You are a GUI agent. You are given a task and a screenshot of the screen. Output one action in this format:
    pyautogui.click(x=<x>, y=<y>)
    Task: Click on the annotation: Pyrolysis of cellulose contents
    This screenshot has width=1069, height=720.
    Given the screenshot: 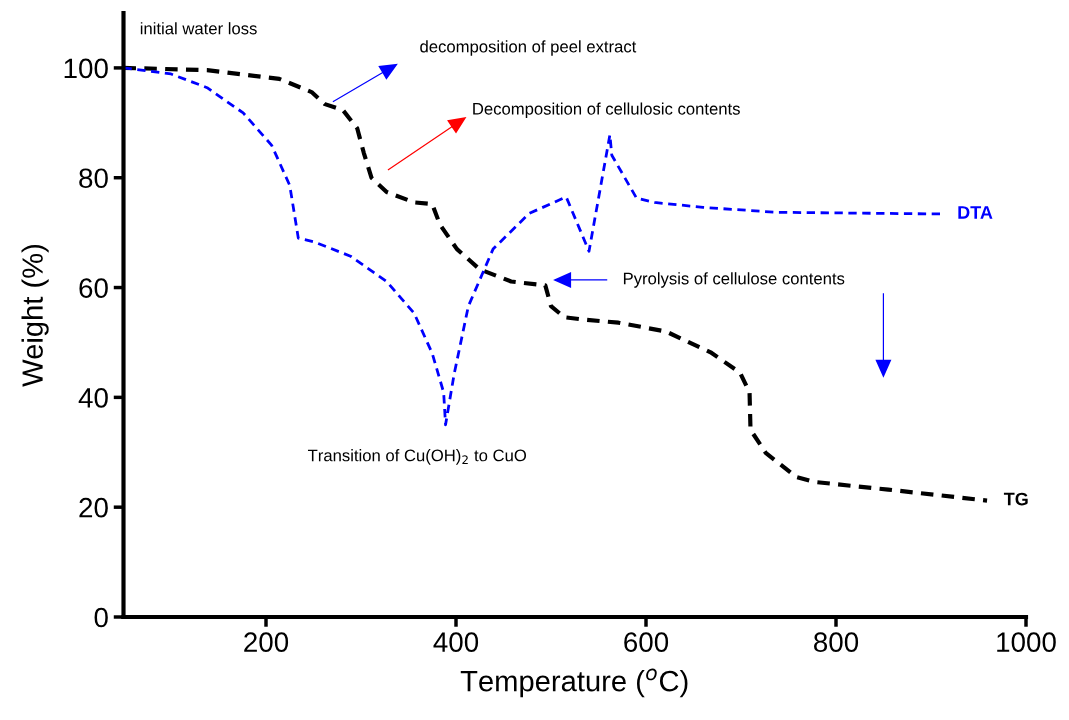 What is the action you would take?
    pyautogui.click(x=734, y=280)
    